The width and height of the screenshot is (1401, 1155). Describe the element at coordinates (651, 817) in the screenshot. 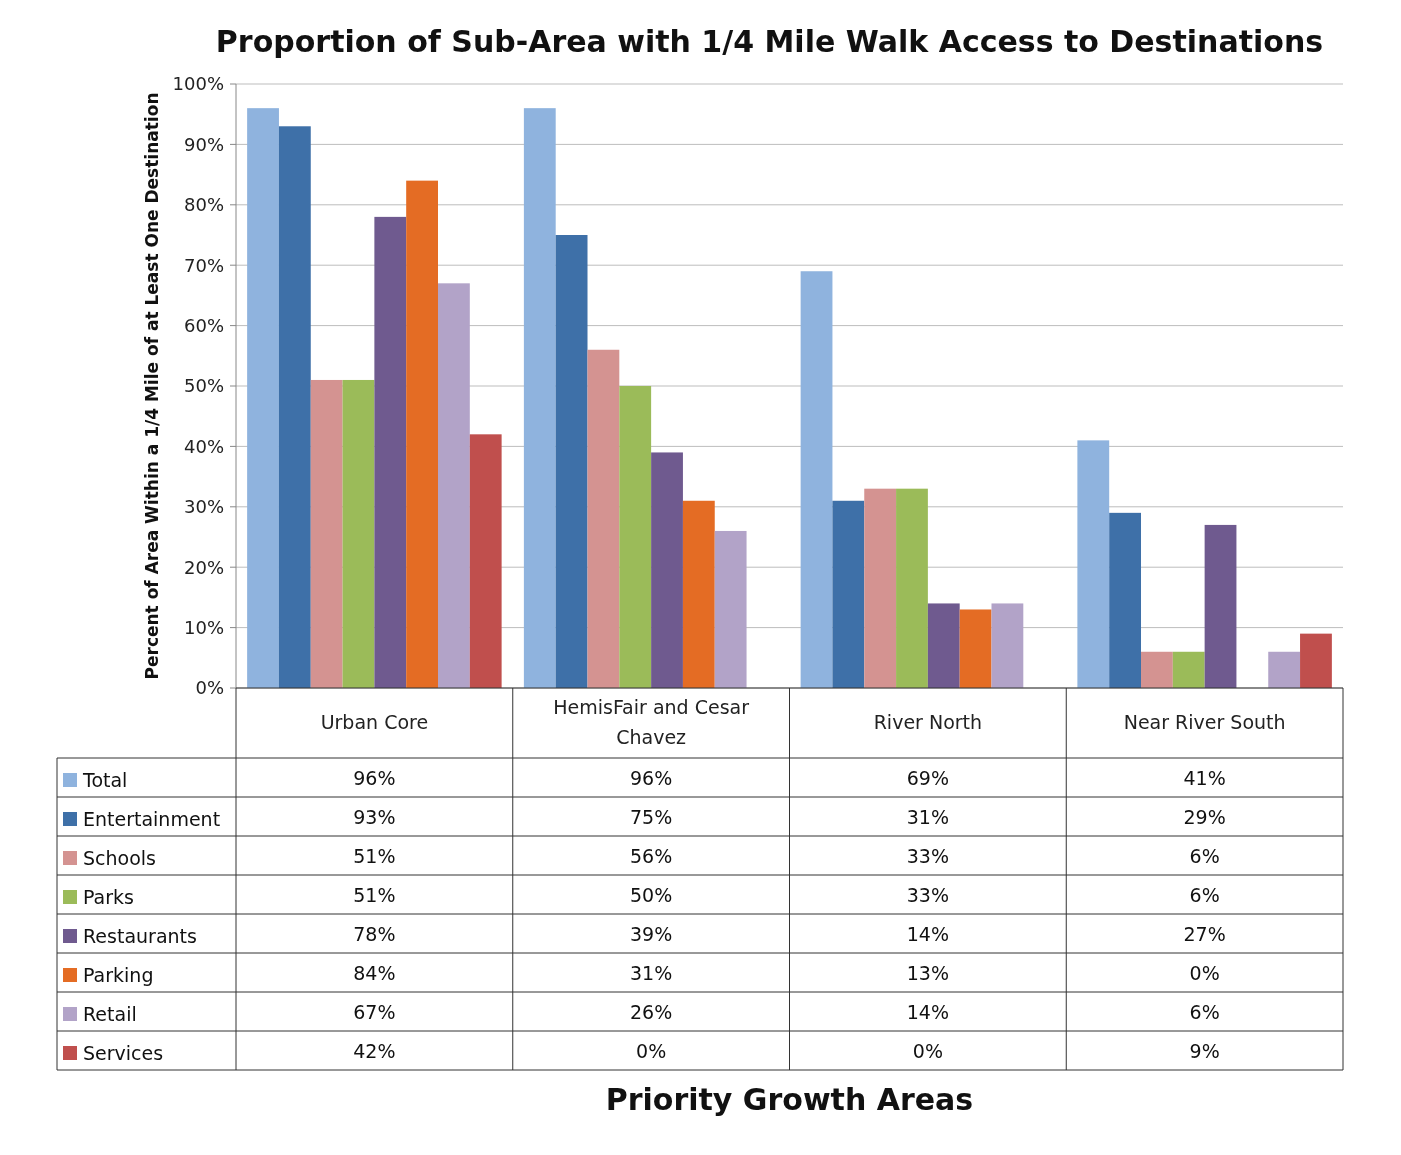

I see `data-label: 75%` at that location.